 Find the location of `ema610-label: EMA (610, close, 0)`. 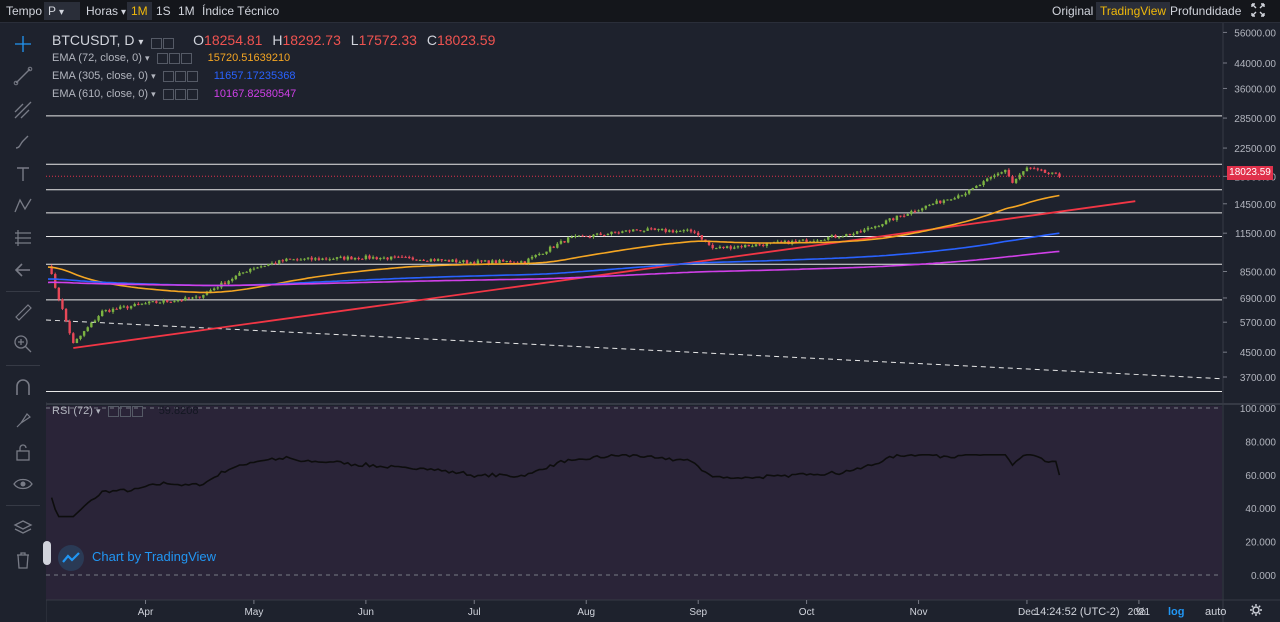

ema610-label: EMA (610, close, 0) is located at coordinates (100, 94).